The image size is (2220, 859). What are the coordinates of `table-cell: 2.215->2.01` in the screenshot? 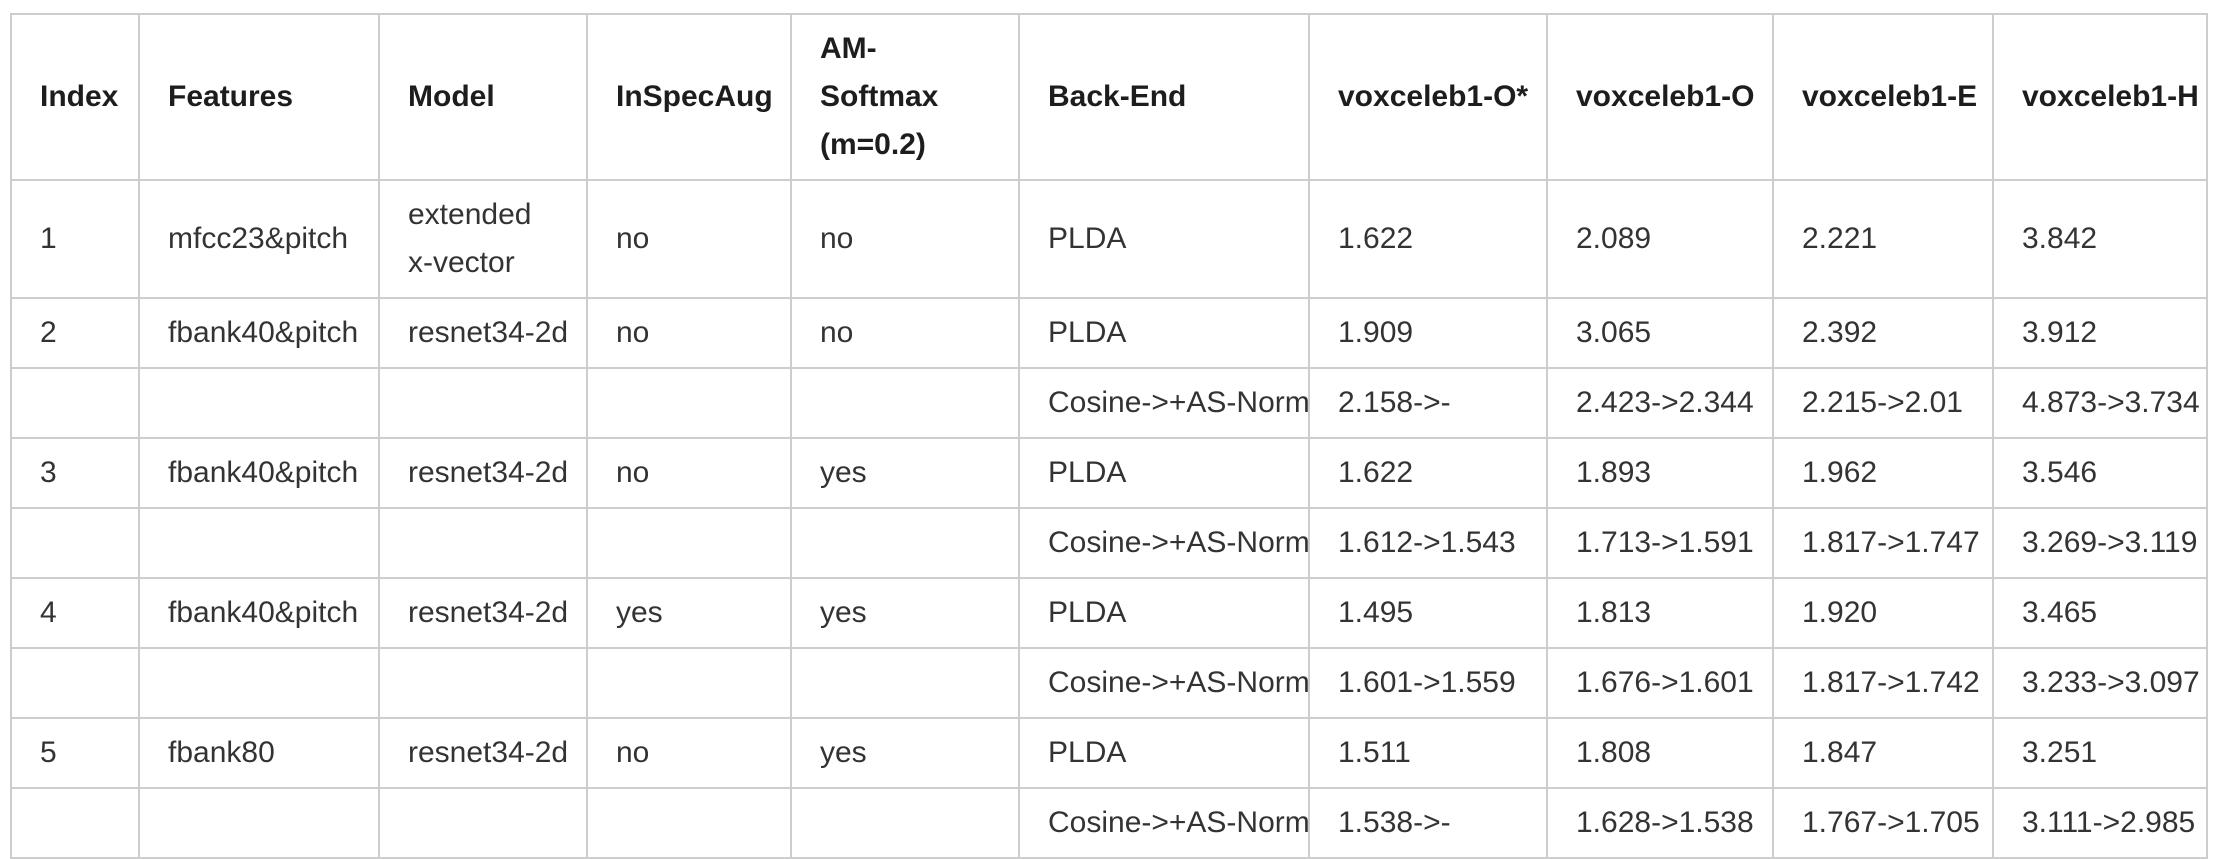 It's located at (1883, 403).